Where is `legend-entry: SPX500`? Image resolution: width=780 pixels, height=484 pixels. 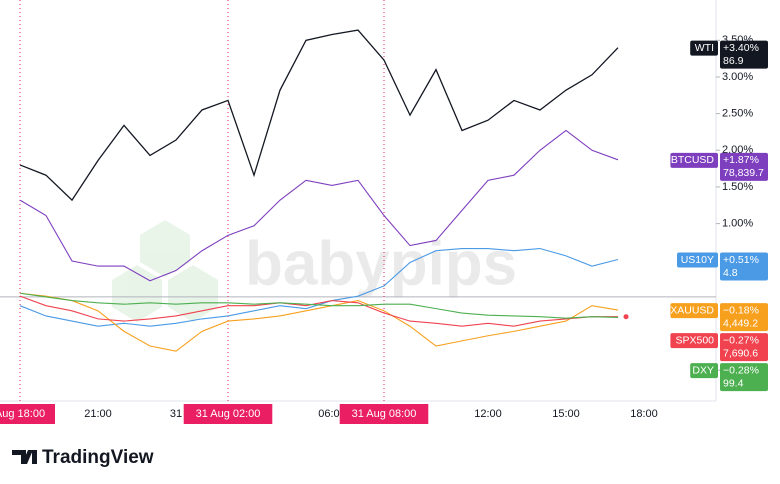 legend-entry: SPX500 is located at coordinates (694, 340).